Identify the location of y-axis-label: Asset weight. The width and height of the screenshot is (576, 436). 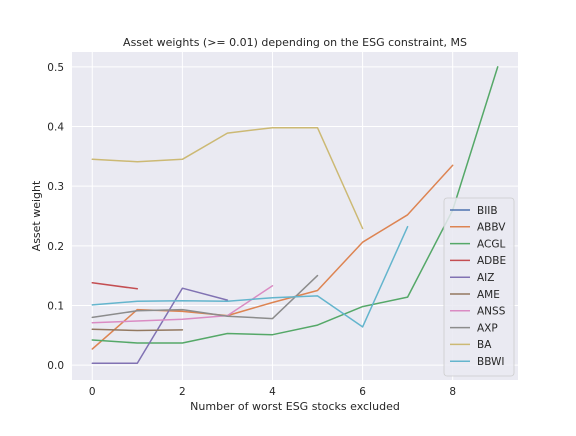
(36, 215).